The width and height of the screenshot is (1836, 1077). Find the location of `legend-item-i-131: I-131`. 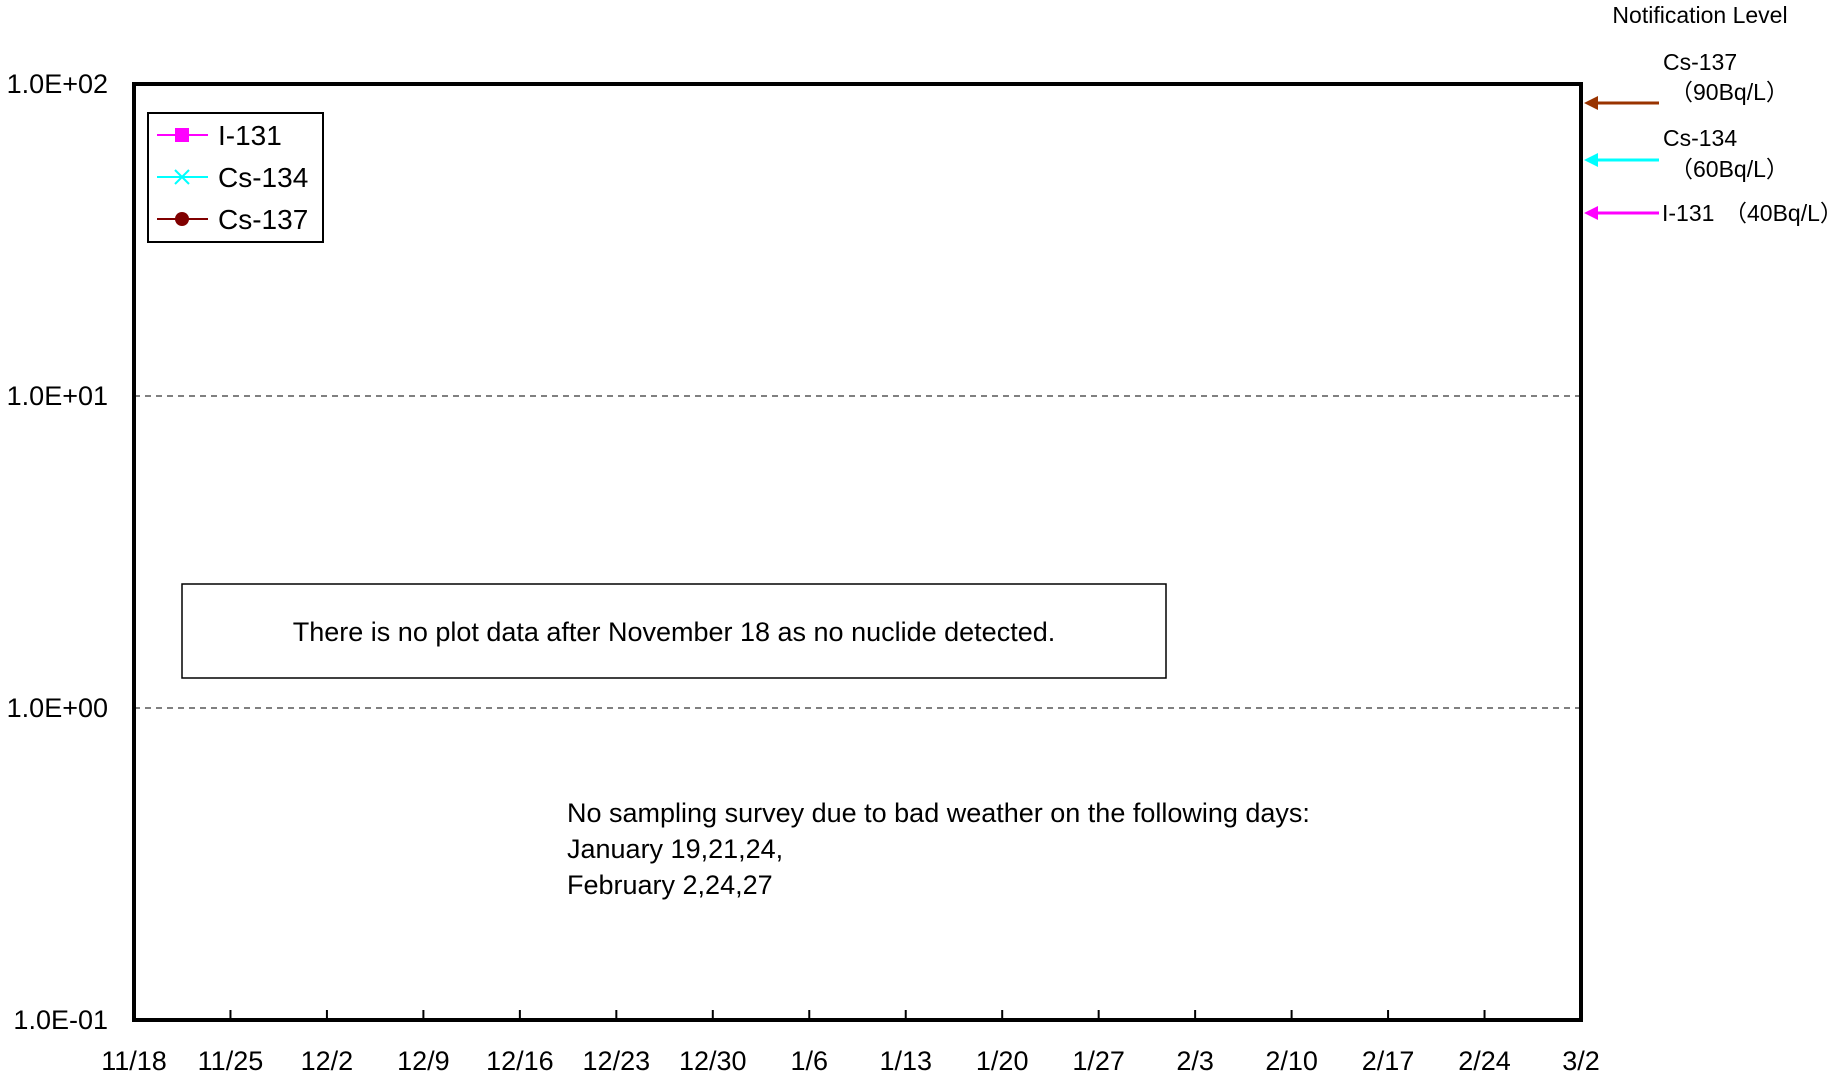

legend-item-i-131: I-131 is located at coordinates (219, 135).